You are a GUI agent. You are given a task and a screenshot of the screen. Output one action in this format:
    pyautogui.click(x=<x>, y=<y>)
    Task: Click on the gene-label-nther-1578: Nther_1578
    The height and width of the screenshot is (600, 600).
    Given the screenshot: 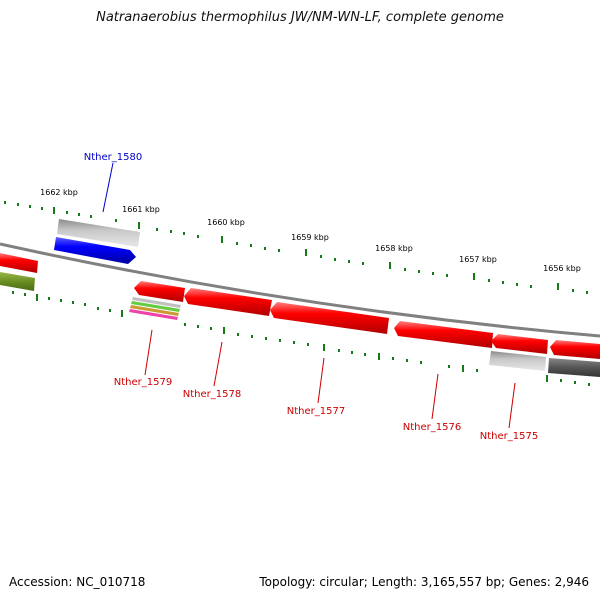 What is the action you would take?
    pyautogui.click(x=212, y=394)
    